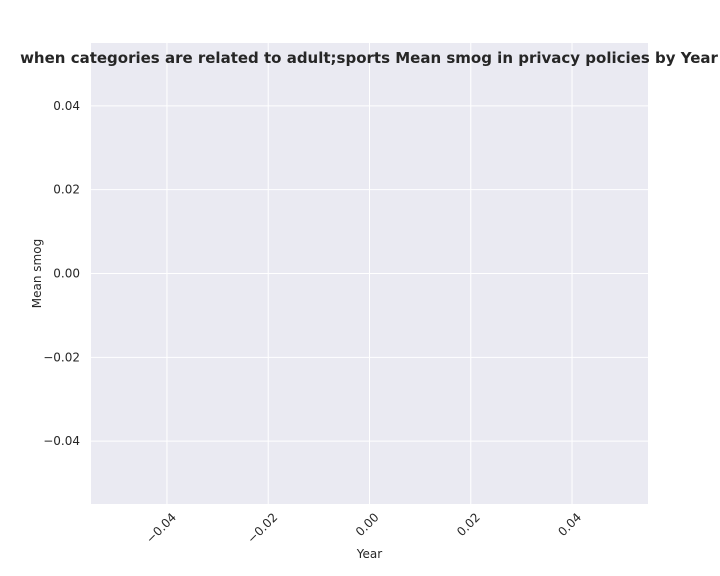 The width and height of the screenshot is (720, 576). I want to click on y-axis-label: Mean smog, so click(37, 273).